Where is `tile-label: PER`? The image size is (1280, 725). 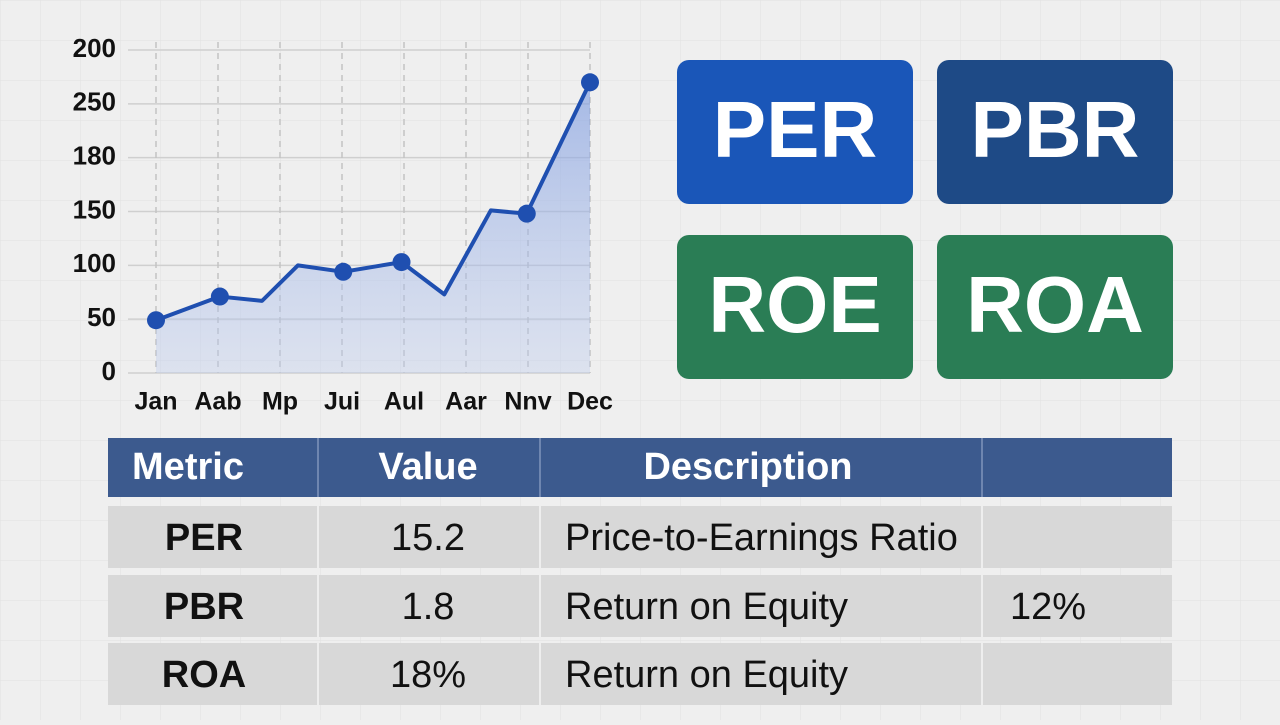
tile-label: PER is located at coordinates (795, 129).